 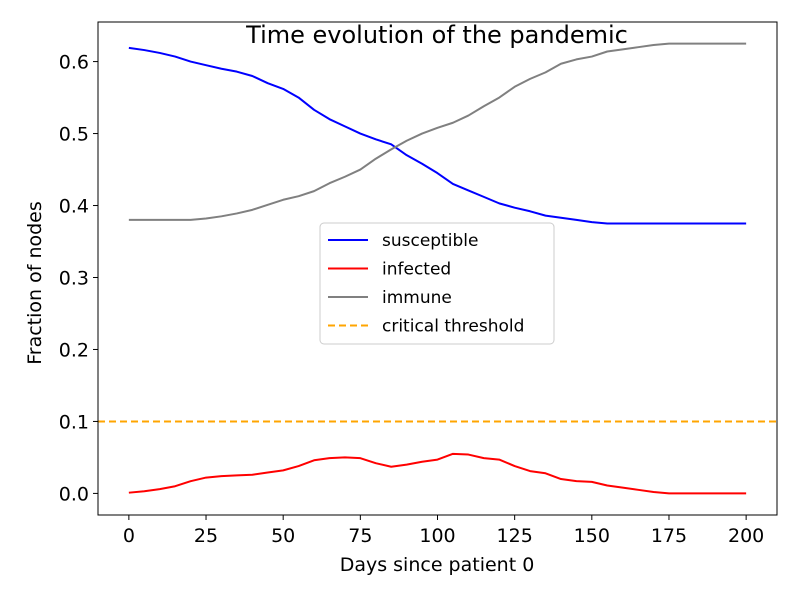 What do you see at coordinates (515, 536) in the screenshot?
I see `x-tick-label: 125` at bounding box center [515, 536].